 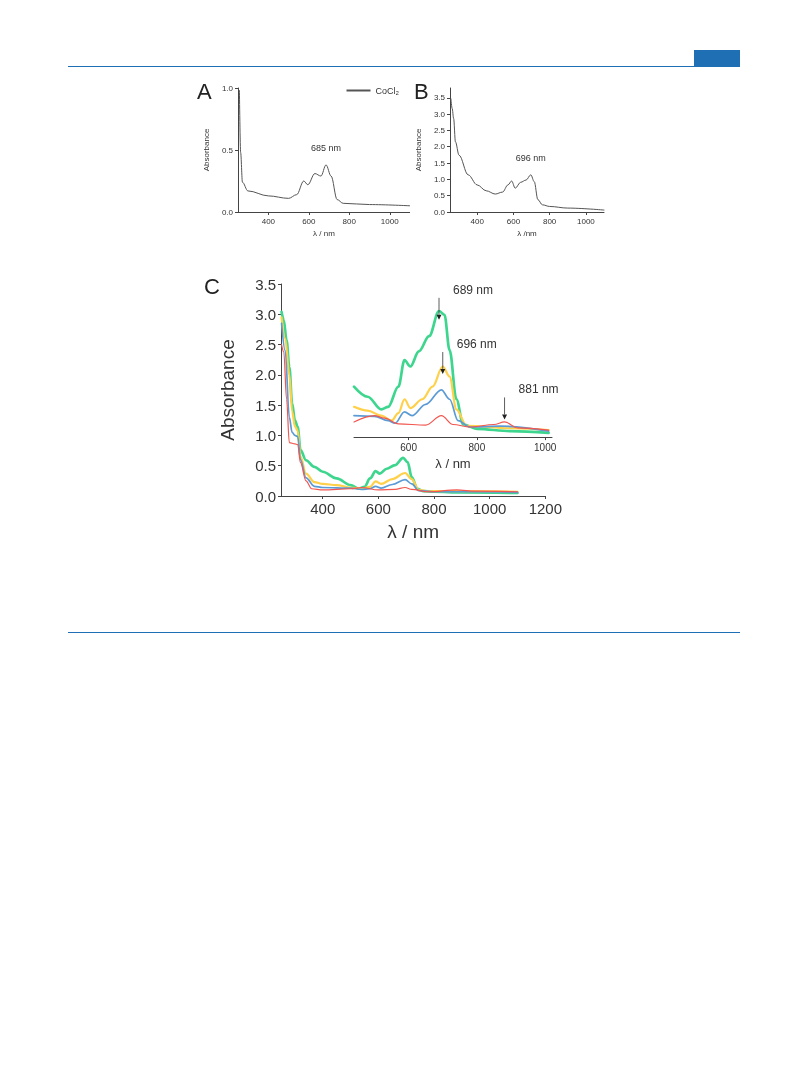 I want to click on x-tick-label: 1200, so click(x=545, y=508).